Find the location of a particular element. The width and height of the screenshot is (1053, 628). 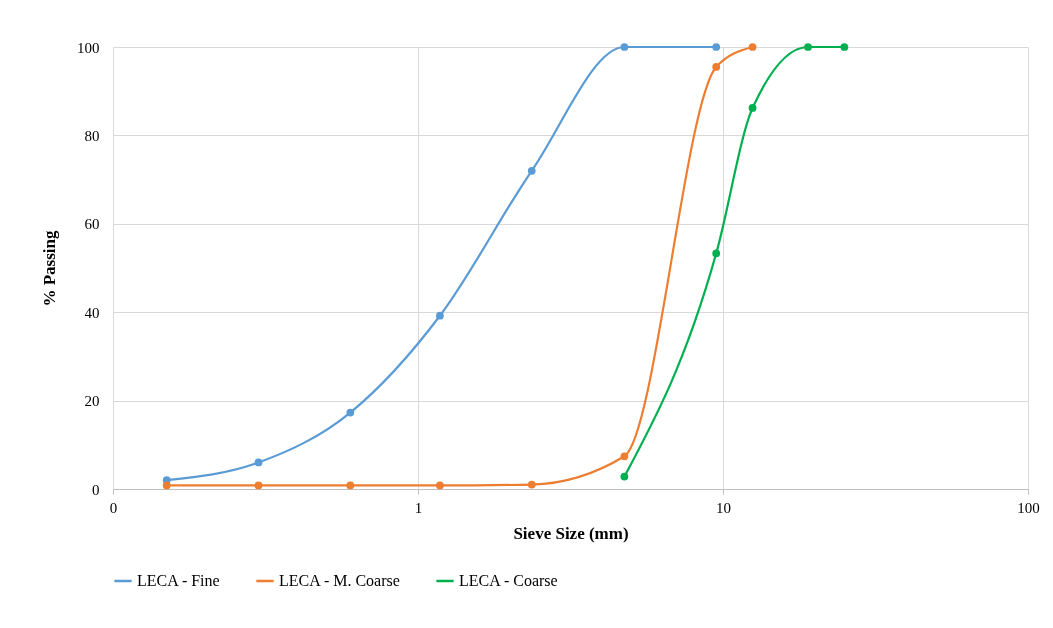

x-tick-label: 100 is located at coordinates (1028, 507).